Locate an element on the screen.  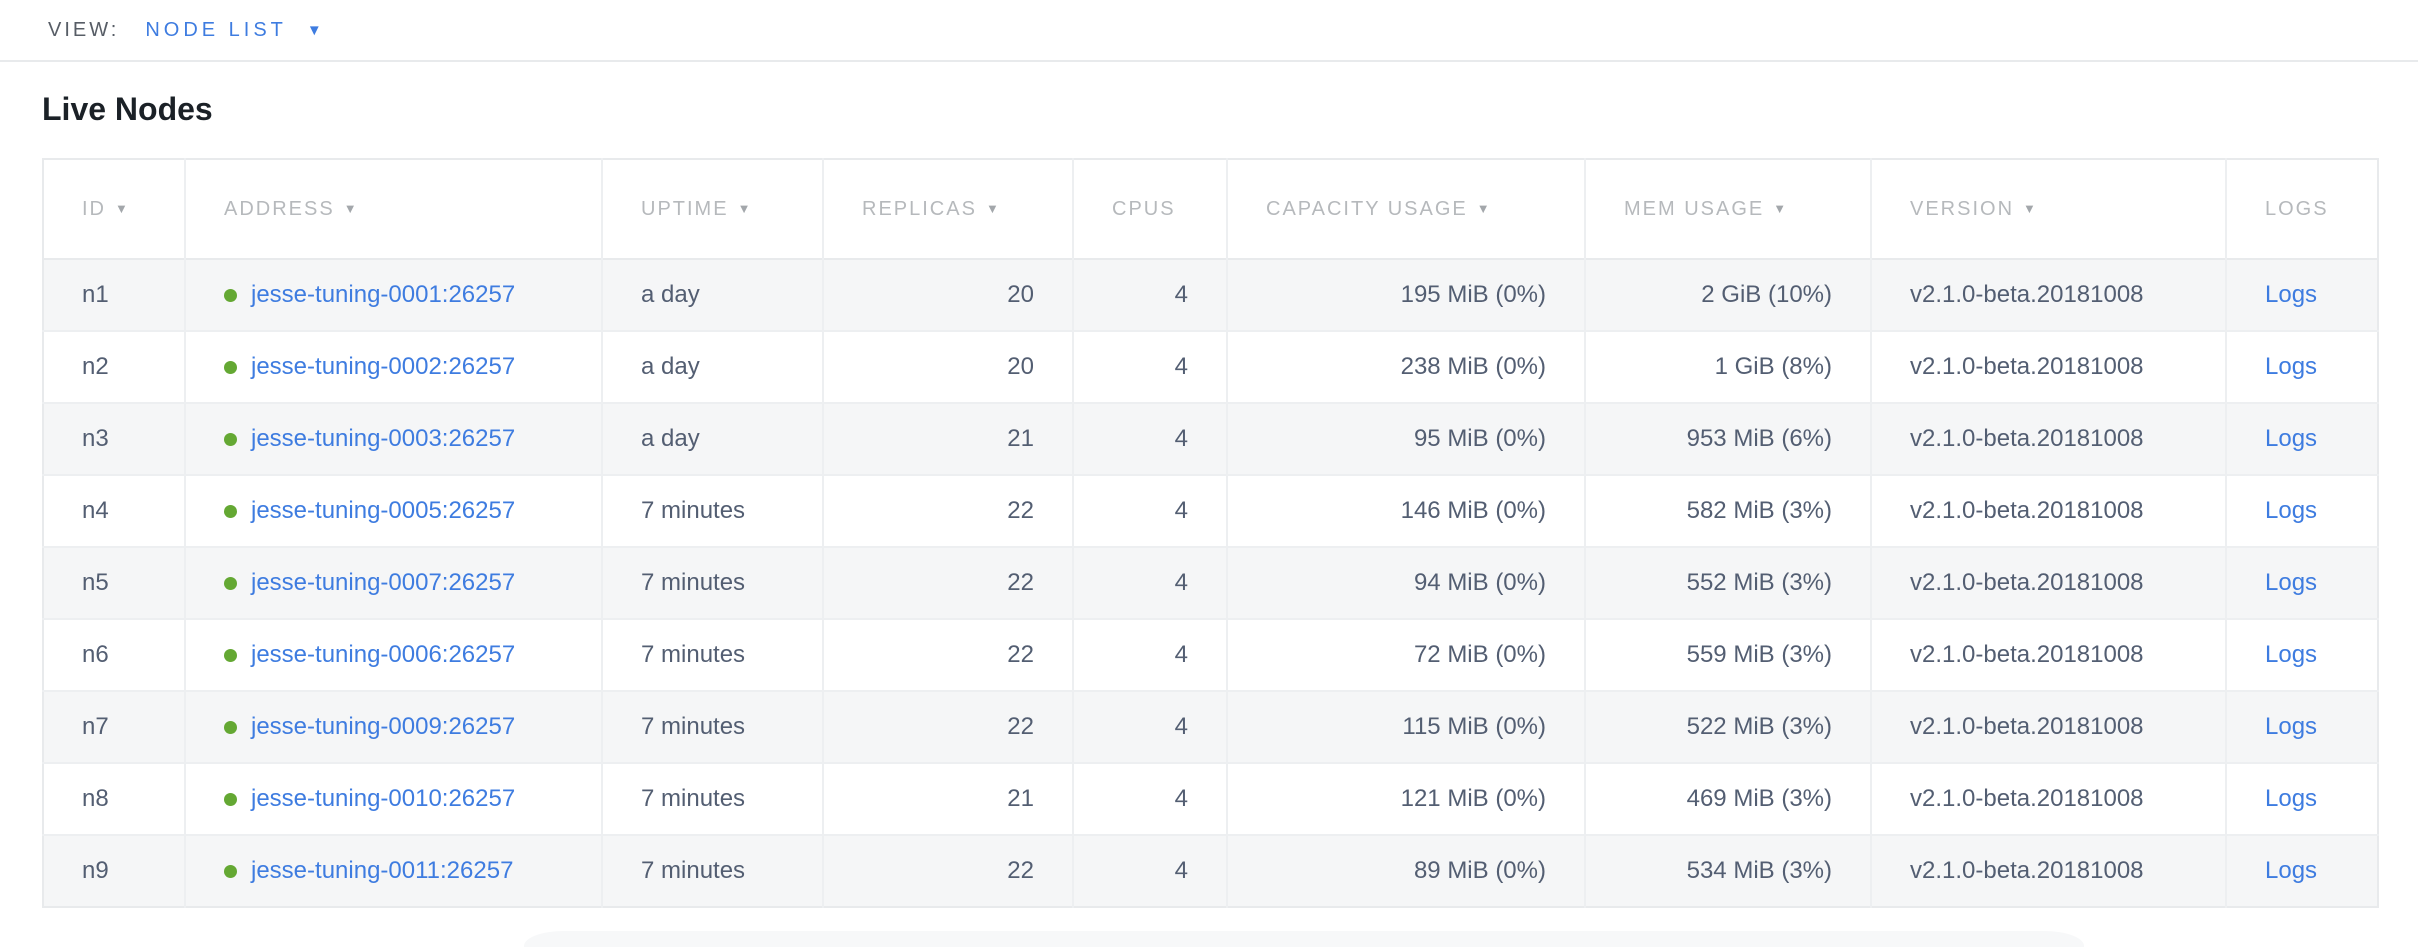
cell-capacity: 121 MiB (0%) is located at coordinates (1405, 799).